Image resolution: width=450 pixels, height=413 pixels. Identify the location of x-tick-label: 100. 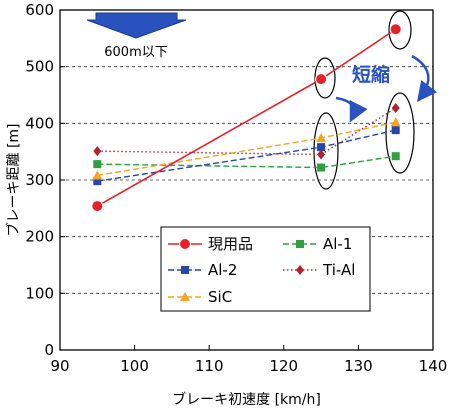
(134, 366).